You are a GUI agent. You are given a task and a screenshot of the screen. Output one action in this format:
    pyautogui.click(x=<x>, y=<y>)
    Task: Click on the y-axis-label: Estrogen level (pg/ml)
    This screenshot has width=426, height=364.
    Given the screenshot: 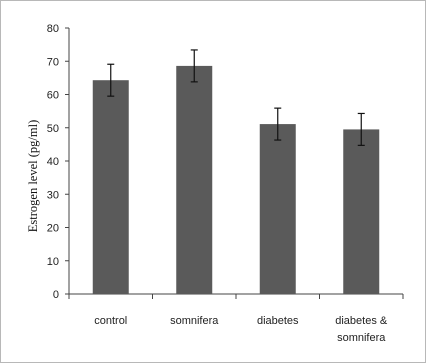 What is the action you would take?
    pyautogui.click(x=33, y=176)
    